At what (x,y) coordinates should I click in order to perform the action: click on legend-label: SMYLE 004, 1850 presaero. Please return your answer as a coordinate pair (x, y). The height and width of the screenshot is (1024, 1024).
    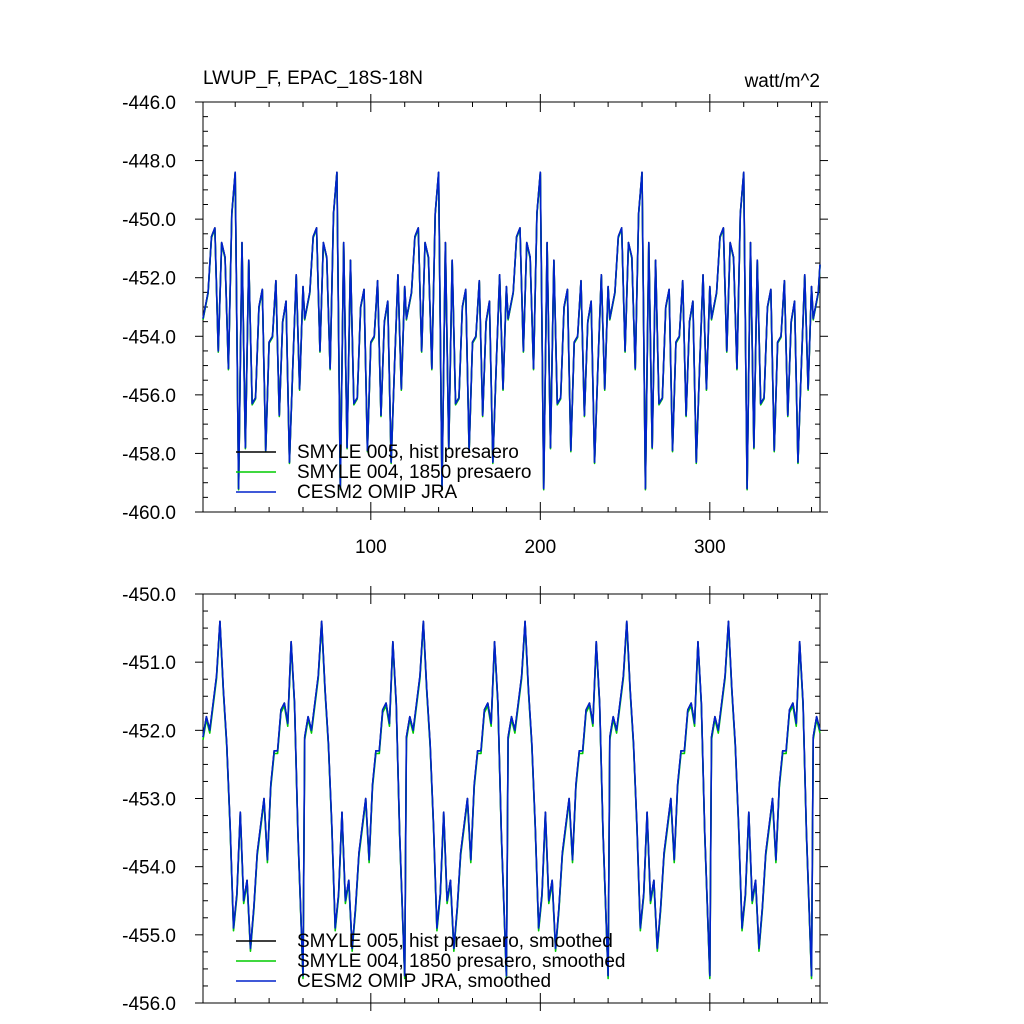
    Looking at the image, I should click on (414, 472).